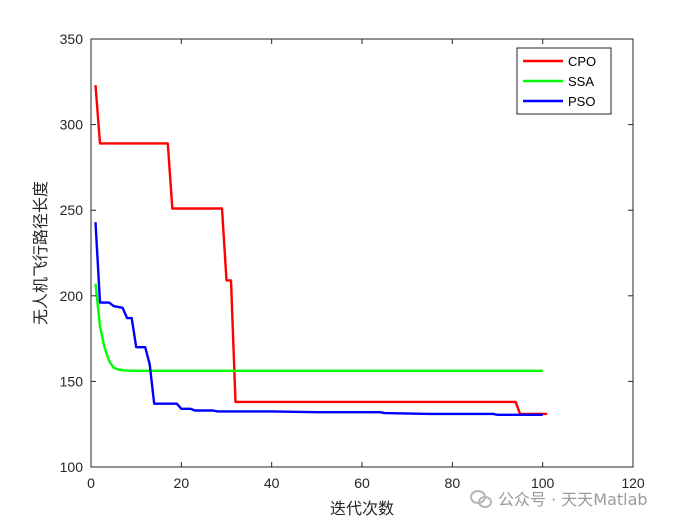 This screenshot has width=700, height=525. Describe the element at coordinates (581, 81) in the screenshot. I see `legend-label-ssa: SSA` at that location.